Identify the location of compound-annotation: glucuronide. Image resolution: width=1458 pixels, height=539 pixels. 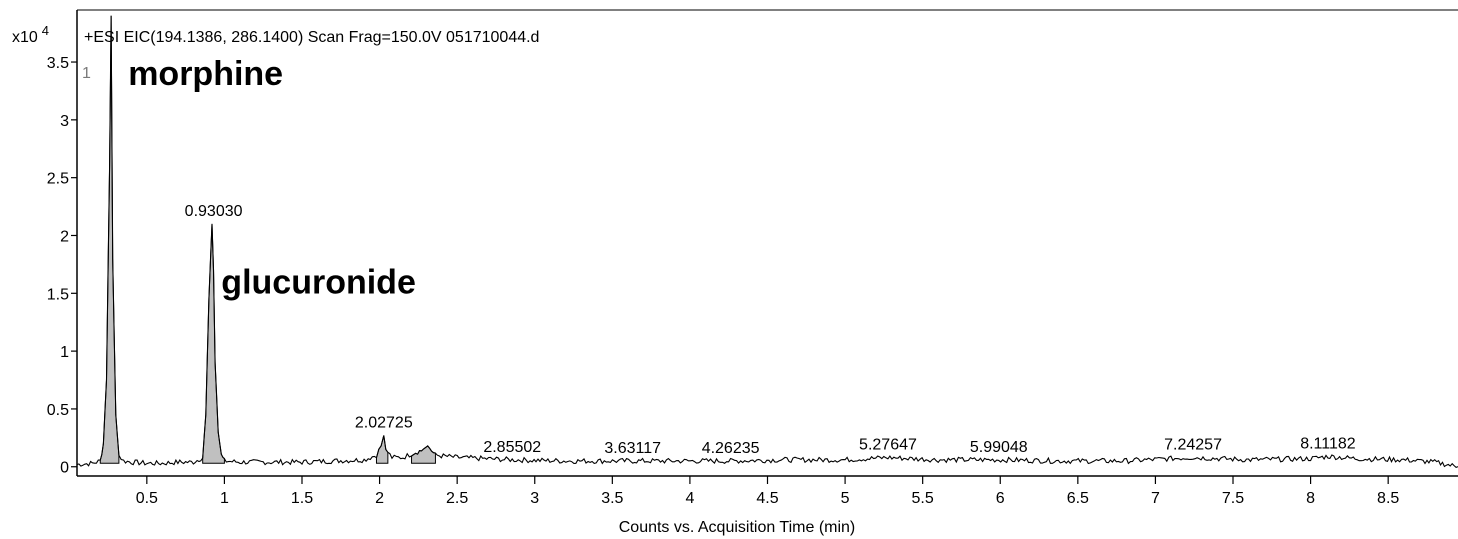
(318, 282).